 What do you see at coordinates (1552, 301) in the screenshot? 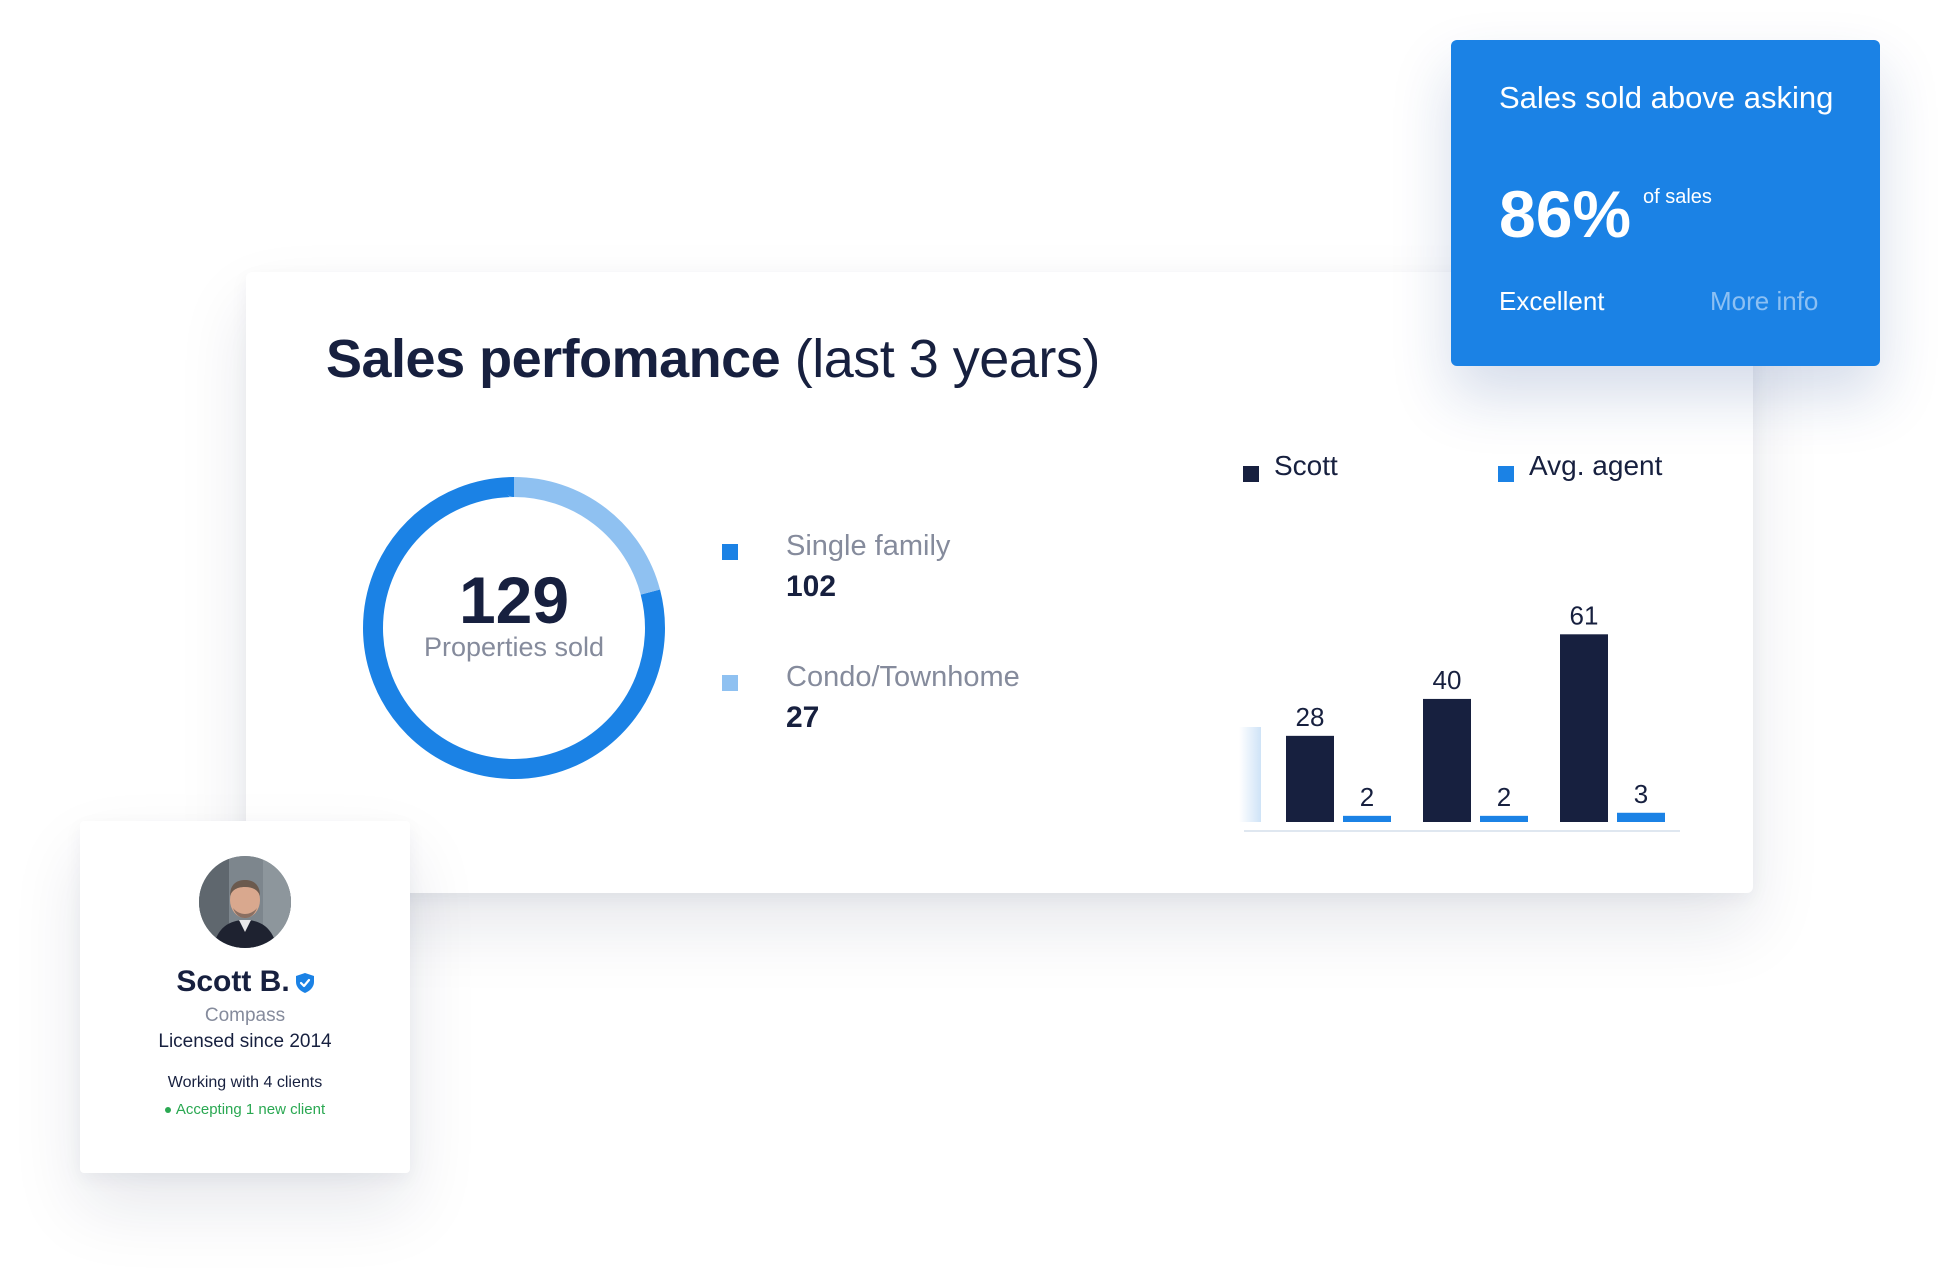
I see `stat-rating: Excellent` at bounding box center [1552, 301].